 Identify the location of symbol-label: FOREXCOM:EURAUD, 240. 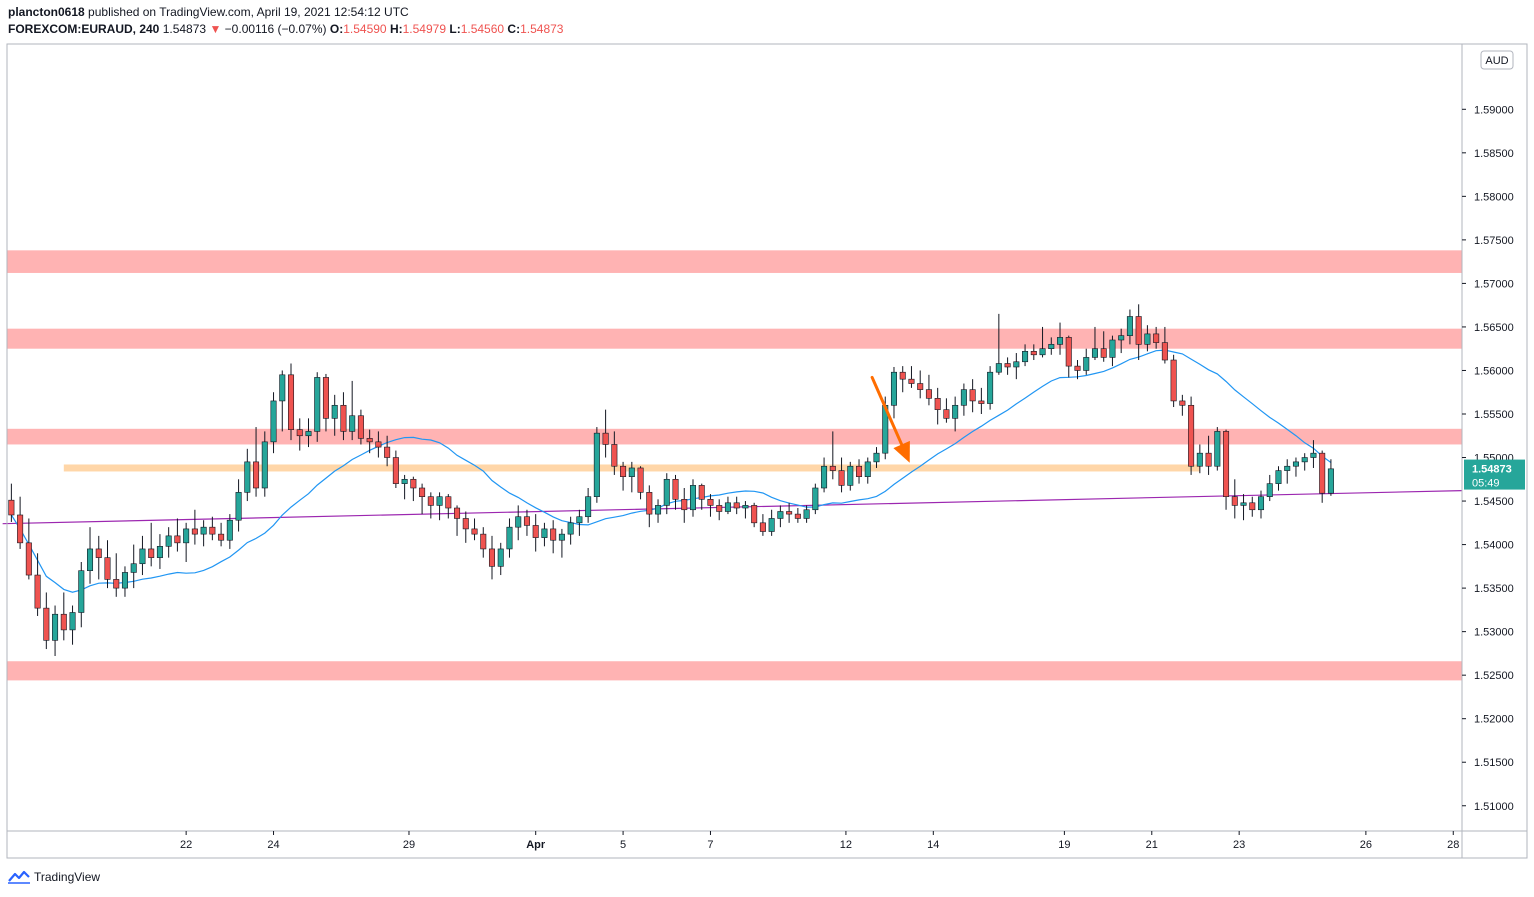
(84, 29).